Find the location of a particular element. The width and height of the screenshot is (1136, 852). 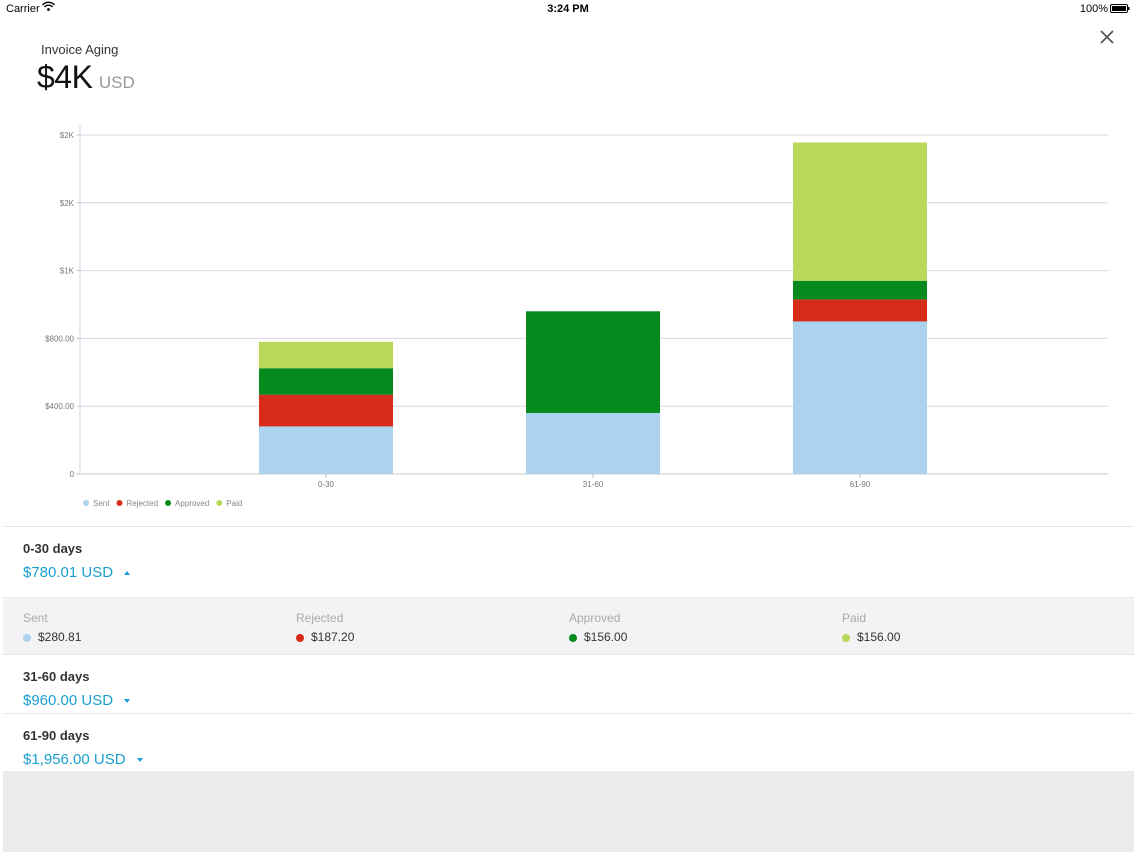

bucket-total-value: $1,956.00 USD is located at coordinates (74, 759).